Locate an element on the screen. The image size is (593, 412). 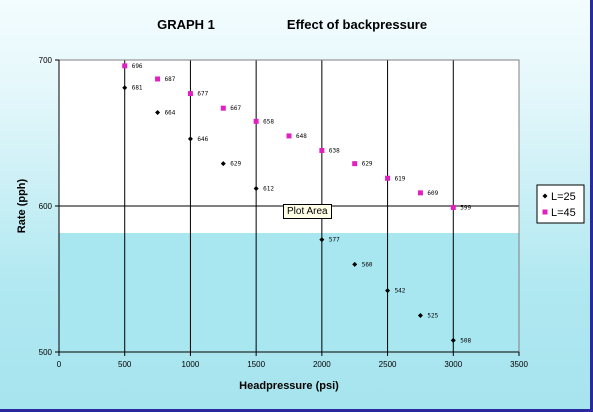
data-label: 664 is located at coordinates (170, 113).